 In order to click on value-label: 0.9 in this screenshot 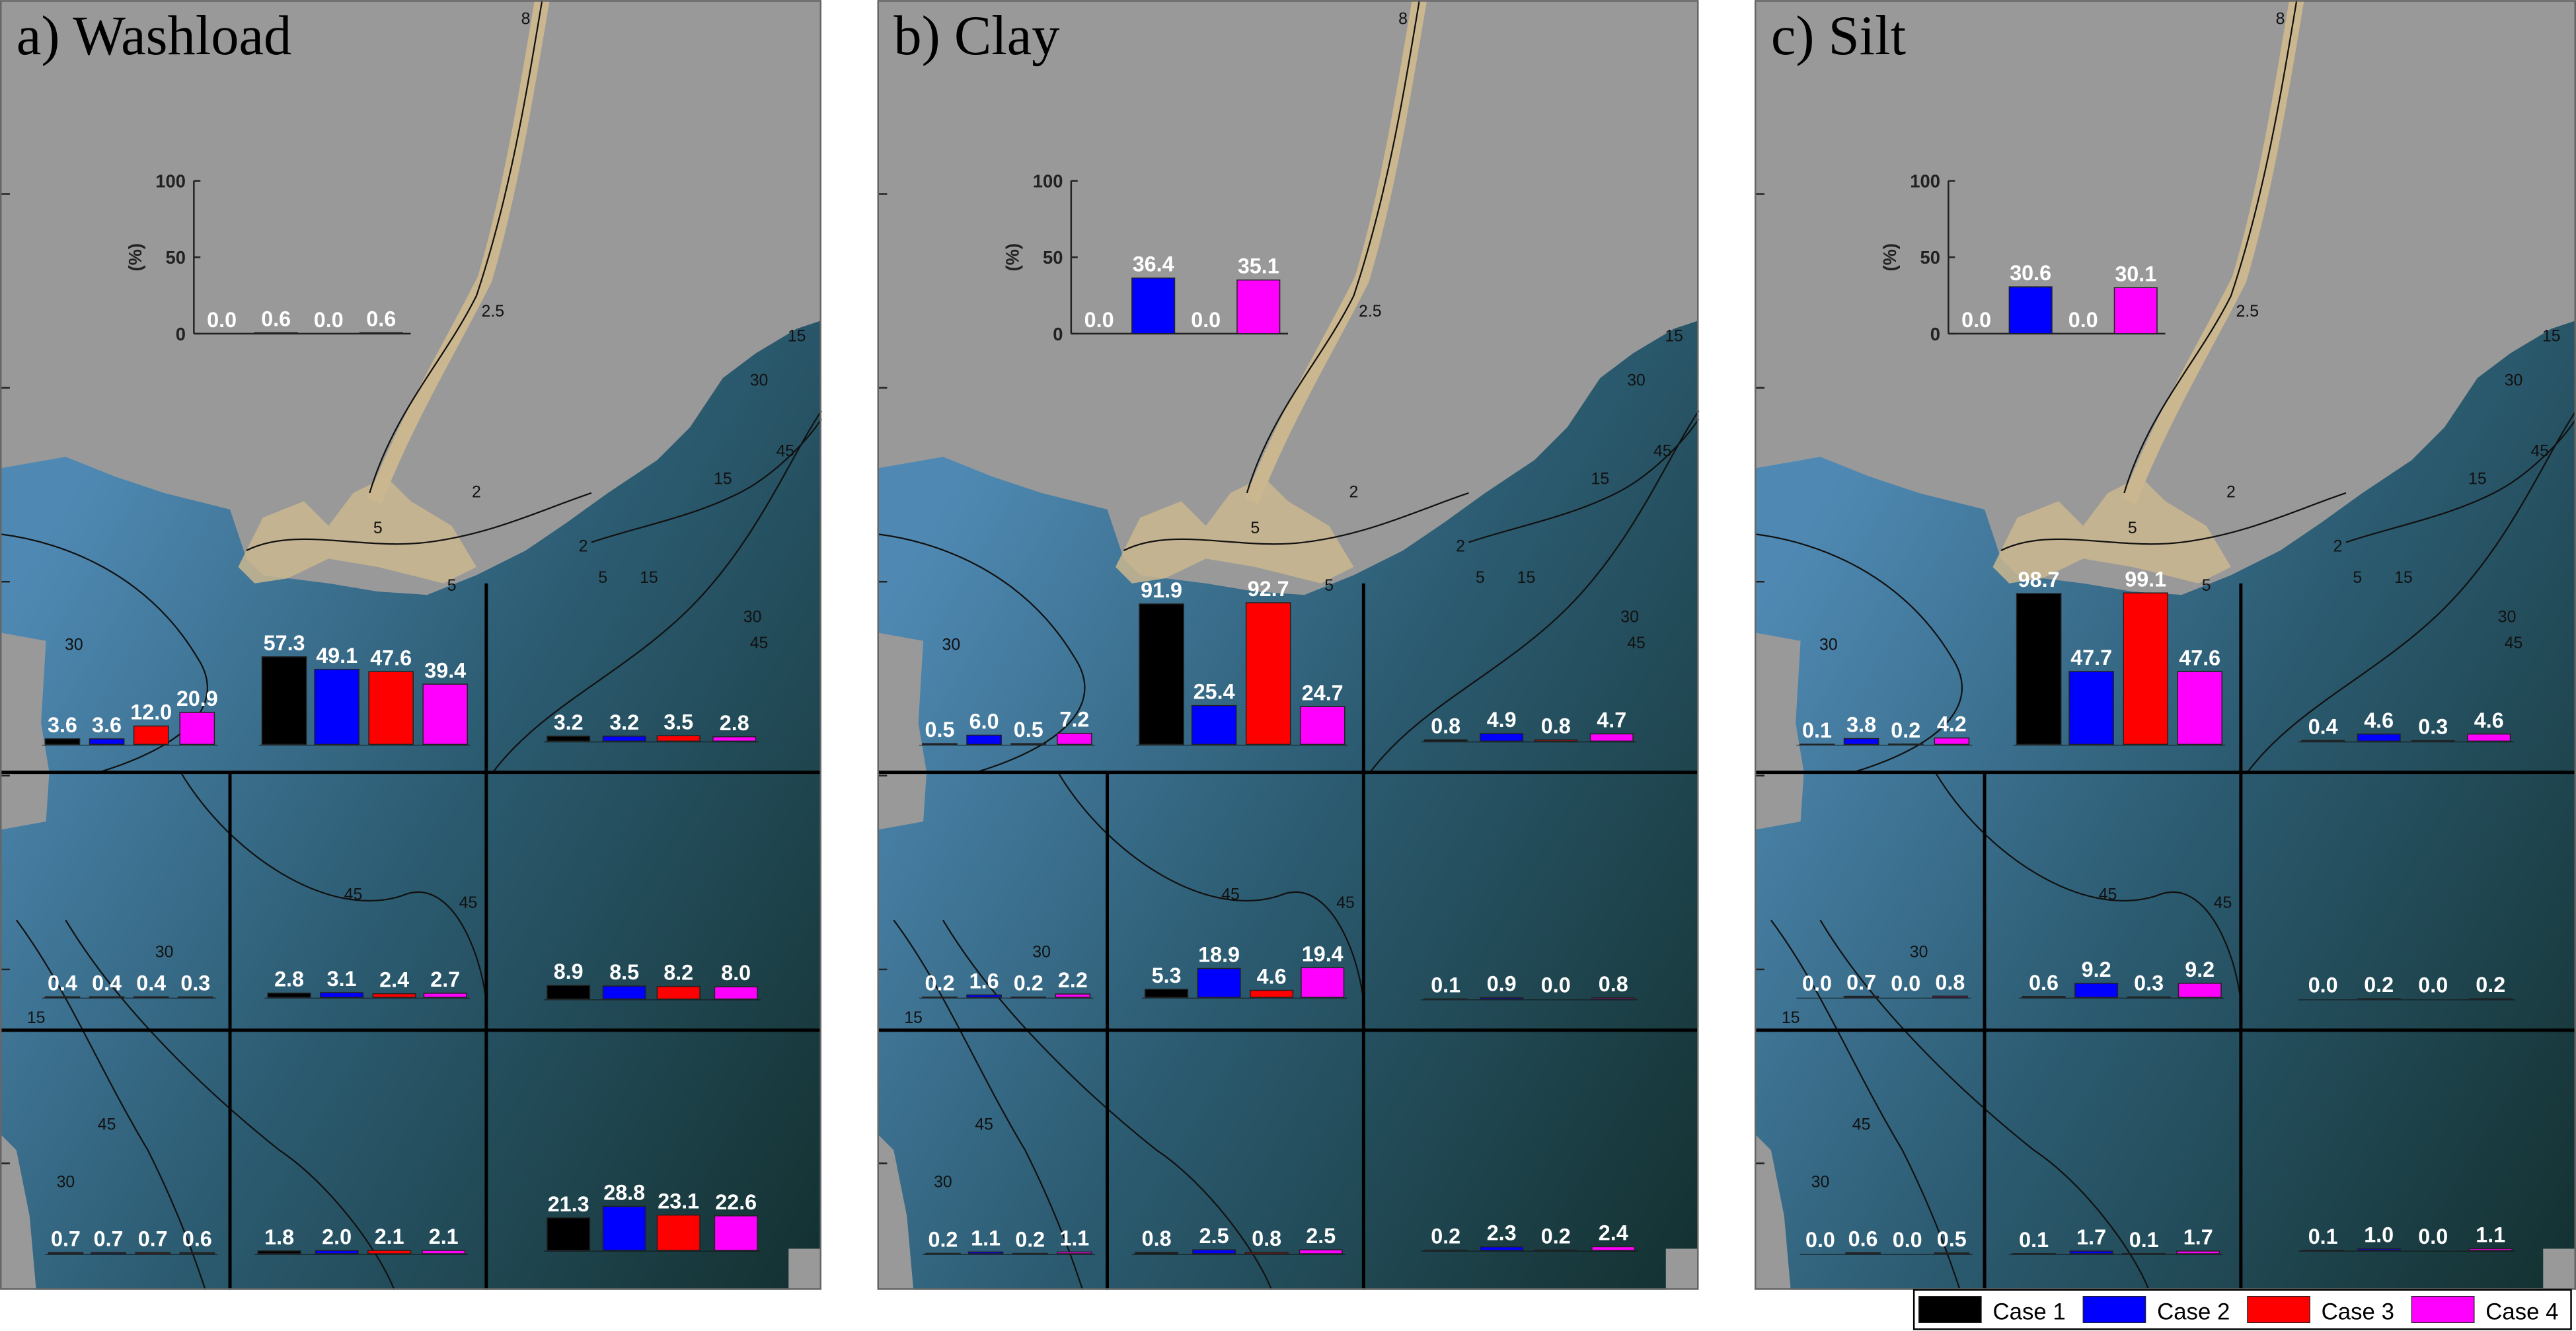, I will do `click(1502, 984)`.